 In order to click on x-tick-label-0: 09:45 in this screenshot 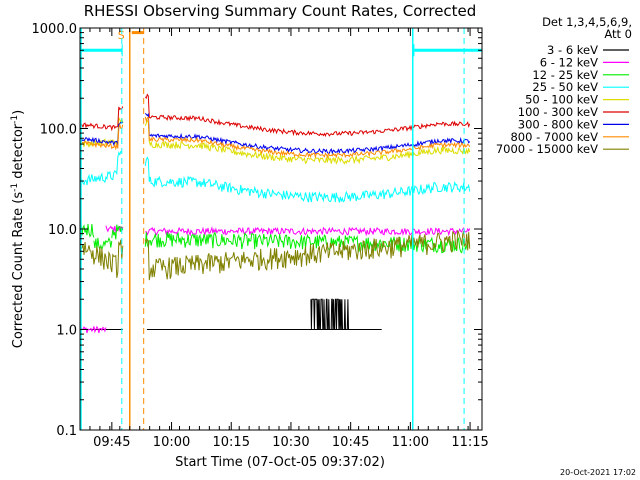, I will do `click(111, 442)`.